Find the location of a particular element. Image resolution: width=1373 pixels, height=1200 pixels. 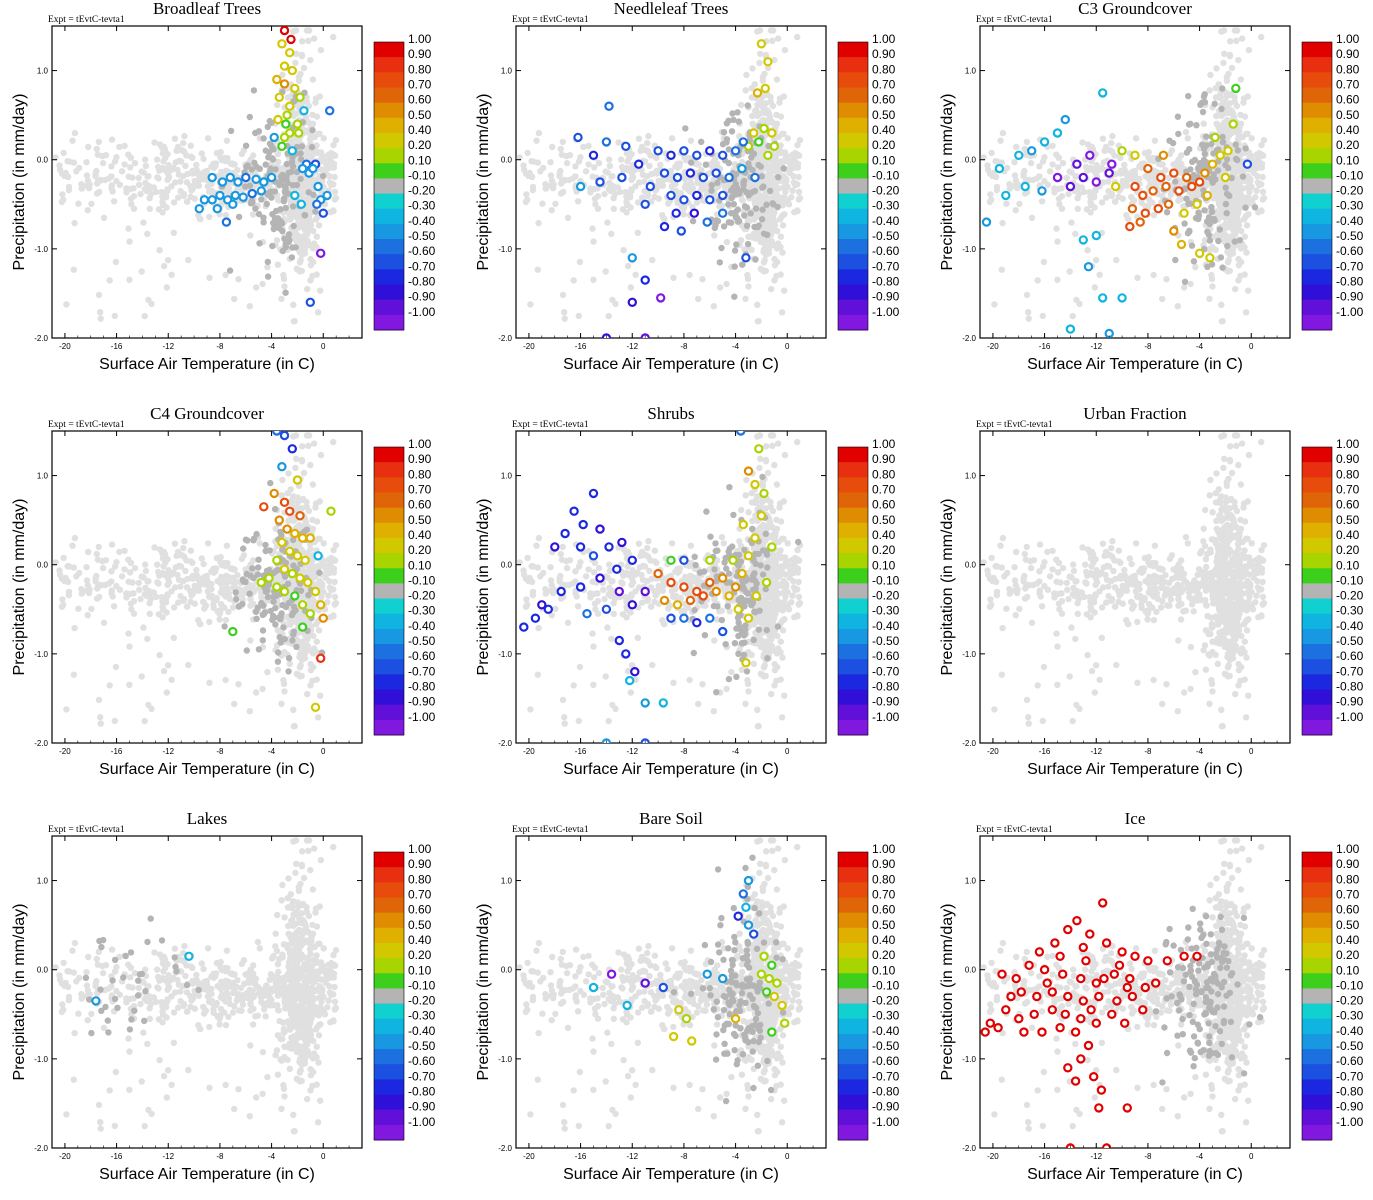

colorbar-frame is located at coordinates (1317, 186).